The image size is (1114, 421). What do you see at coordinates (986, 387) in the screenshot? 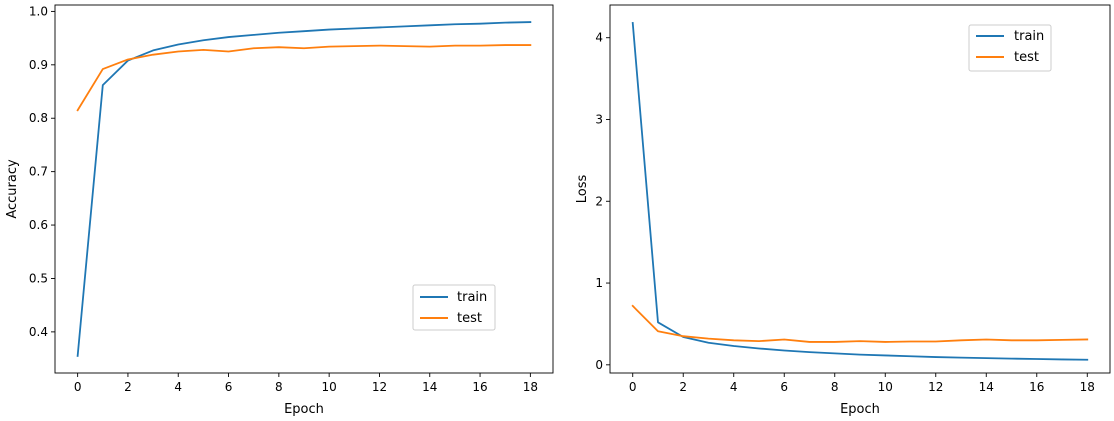
I see `loss-x-tick-label: 14` at bounding box center [986, 387].